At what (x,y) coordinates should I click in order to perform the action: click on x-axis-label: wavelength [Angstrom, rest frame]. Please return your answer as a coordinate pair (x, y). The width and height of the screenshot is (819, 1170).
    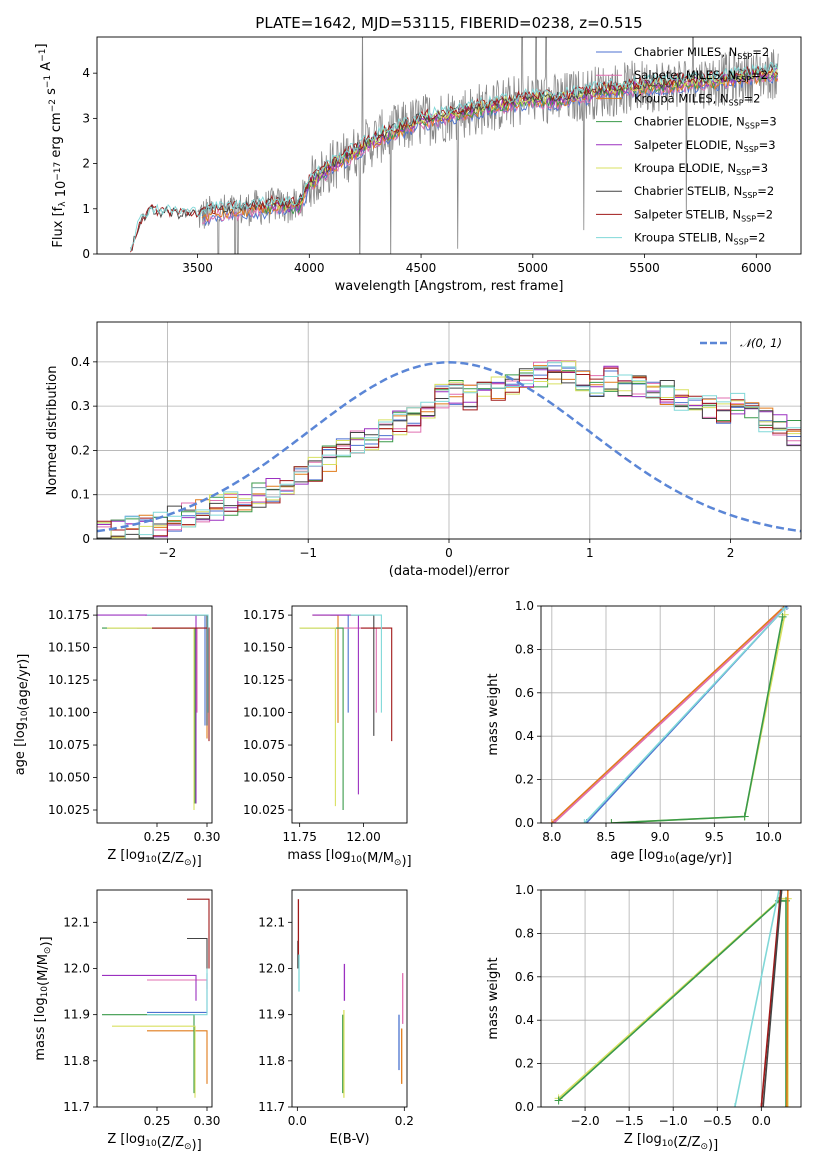
    Looking at the image, I should click on (449, 286).